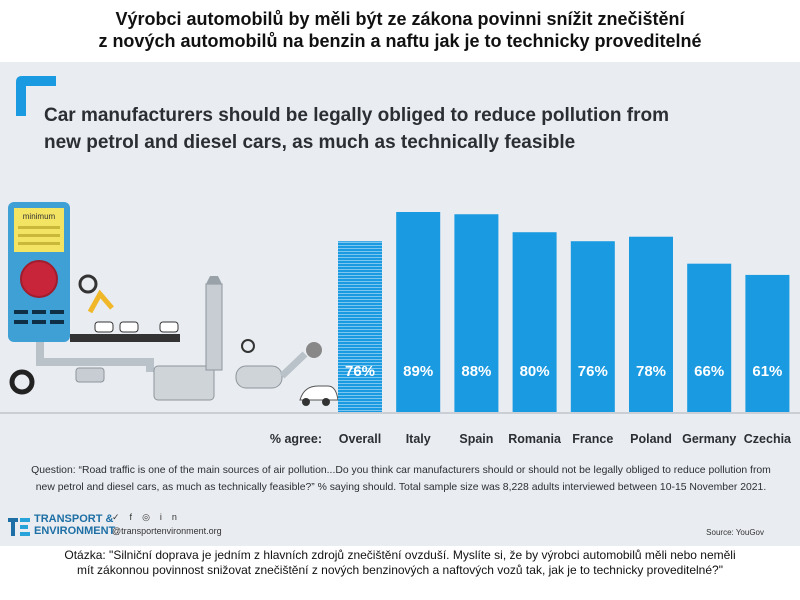  Describe the element at coordinates (167, 531) in the screenshot. I see `website-link: @transportenvironment.org` at that location.